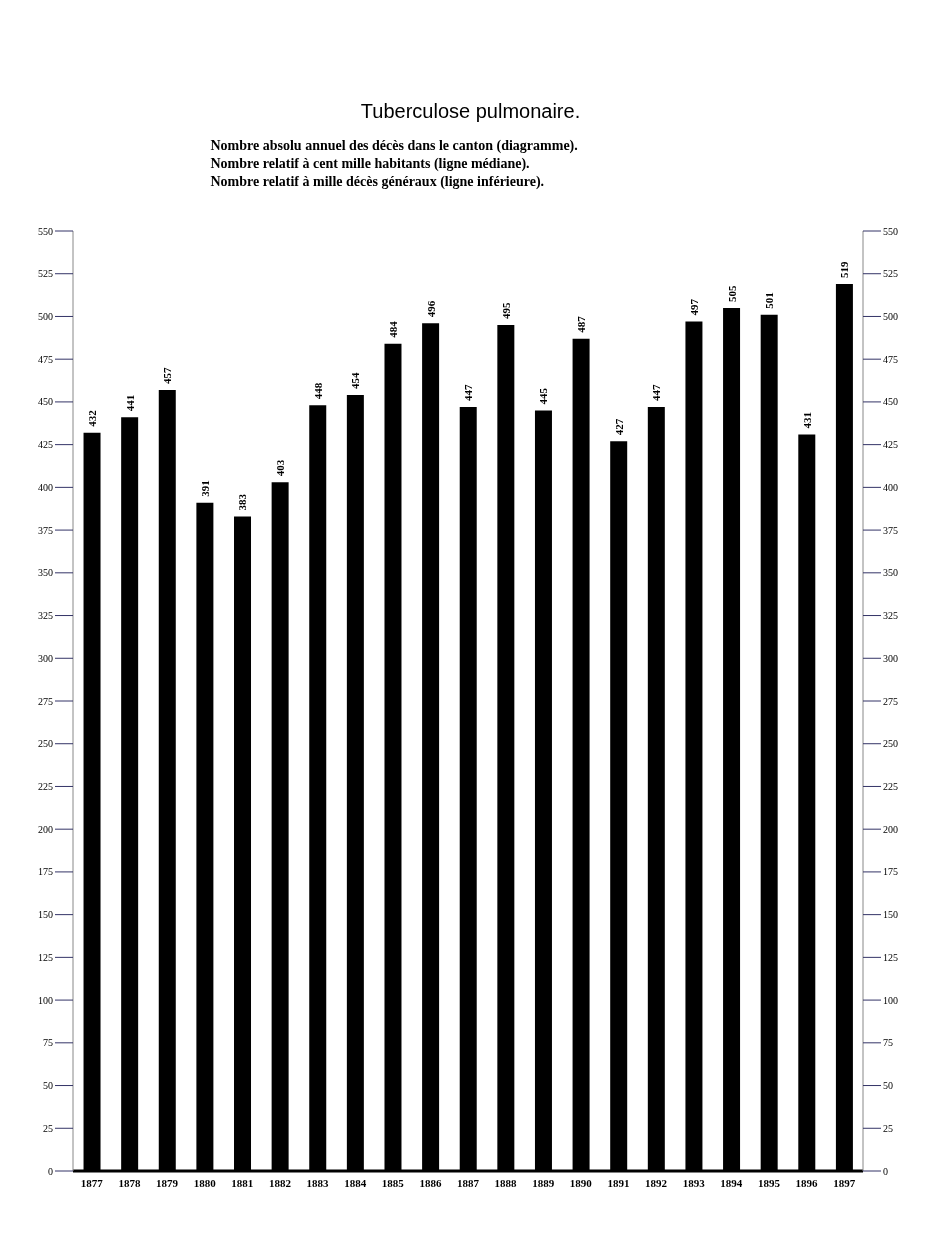 This screenshot has height=1256, width=941. Describe the element at coordinates (45, 744) in the screenshot. I see `y-tick-label: 250` at that location.